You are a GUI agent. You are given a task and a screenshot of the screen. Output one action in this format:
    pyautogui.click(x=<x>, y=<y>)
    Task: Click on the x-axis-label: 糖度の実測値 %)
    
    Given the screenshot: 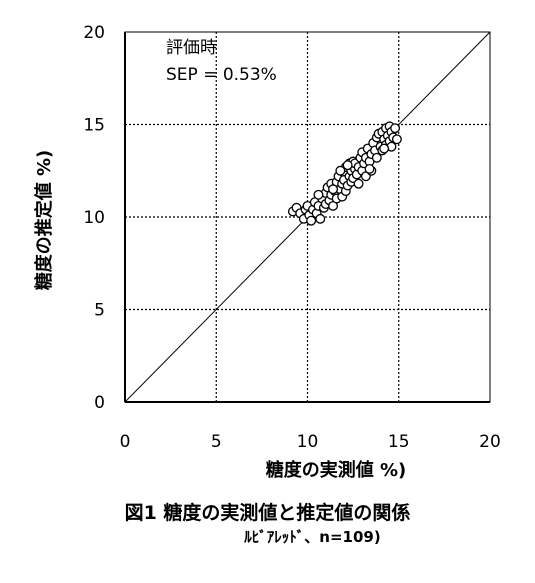 What is the action you would take?
    pyautogui.click(x=336, y=470)
    